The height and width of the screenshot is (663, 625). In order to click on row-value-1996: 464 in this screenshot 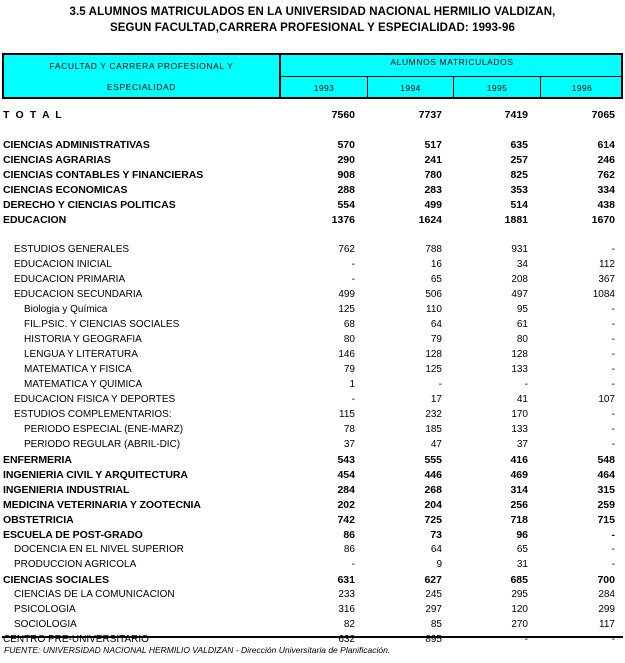, I will do `click(606, 475)`.